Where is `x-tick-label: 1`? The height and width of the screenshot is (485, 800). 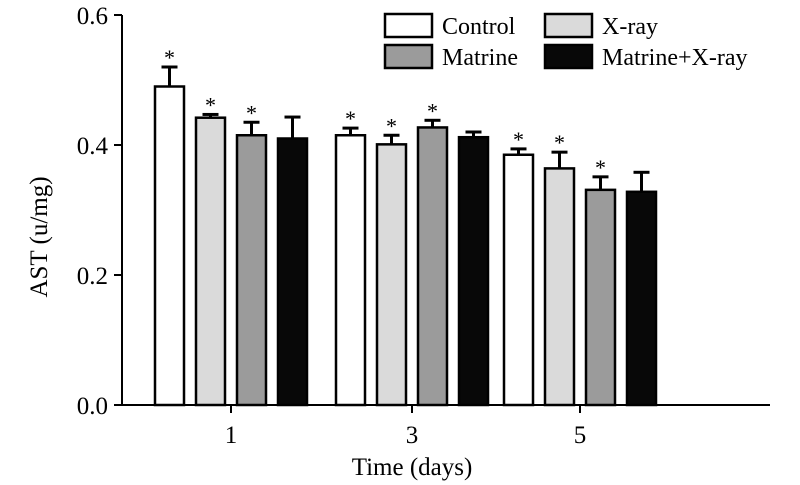 x-tick-label: 1 is located at coordinates (231, 435).